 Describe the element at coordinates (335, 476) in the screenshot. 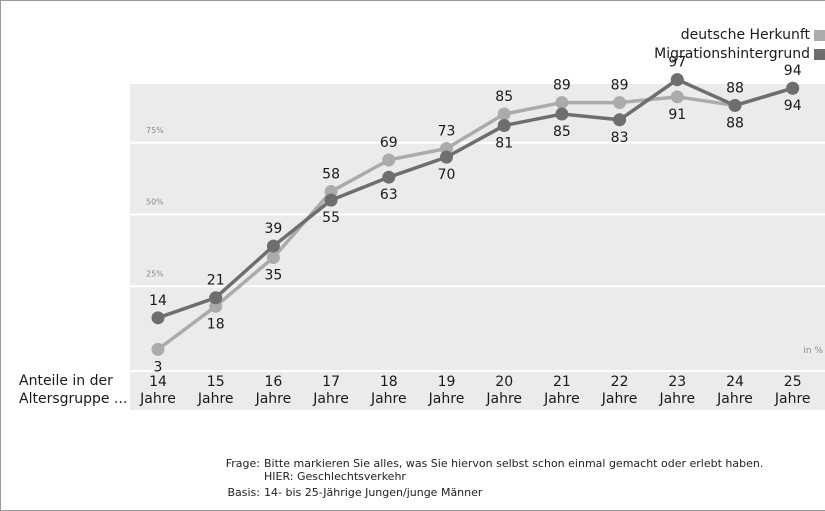

I see `footnote-question-line2: HIER: Geschlechtsverkehr` at that location.